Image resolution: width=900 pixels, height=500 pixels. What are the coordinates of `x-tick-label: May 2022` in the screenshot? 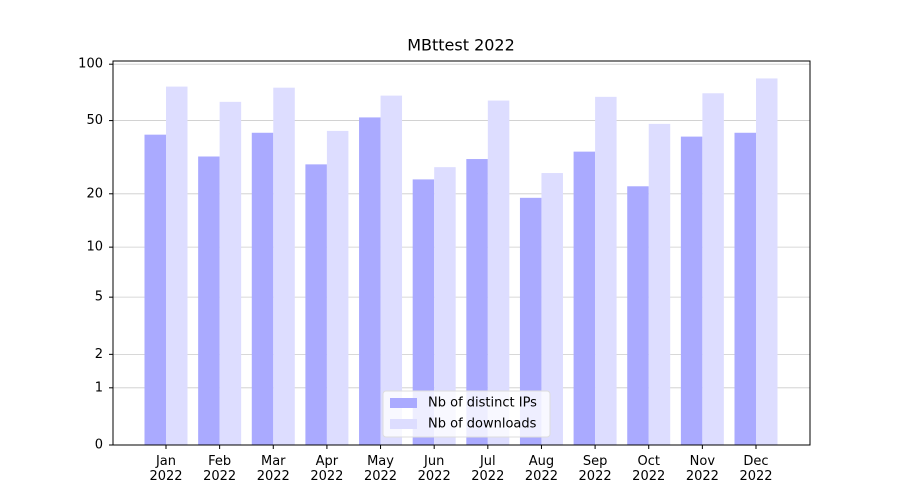 It's located at (380, 469).